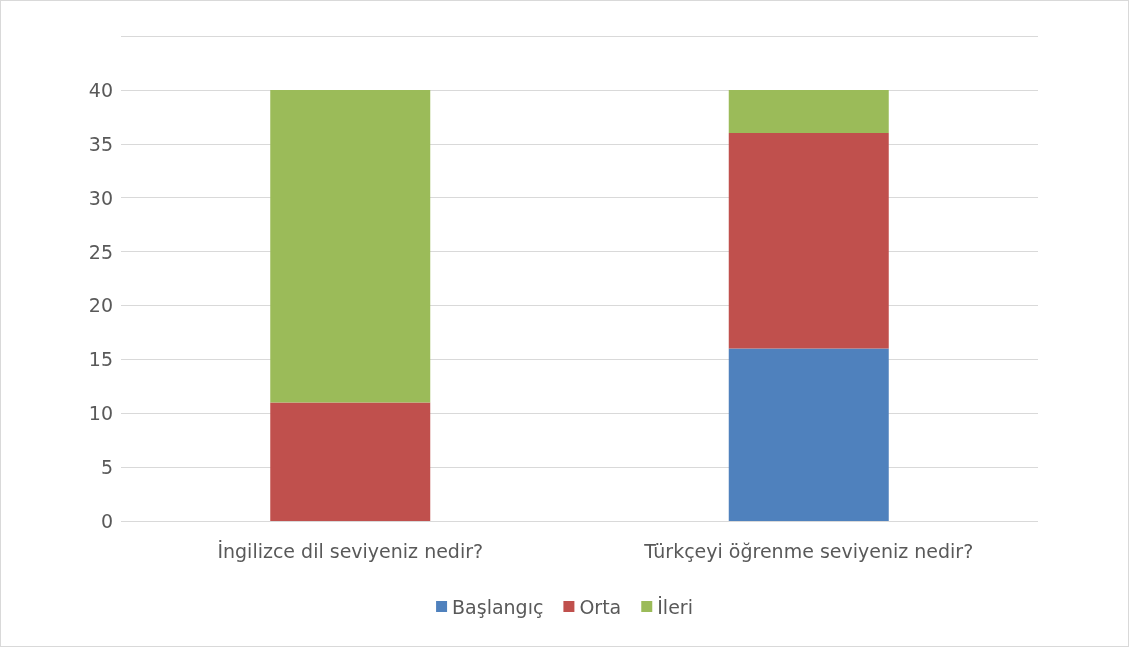  What do you see at coordinates (106, 467) in the screenshot?
I see `y-tick-label: 5` at bounding box center [106, 467].